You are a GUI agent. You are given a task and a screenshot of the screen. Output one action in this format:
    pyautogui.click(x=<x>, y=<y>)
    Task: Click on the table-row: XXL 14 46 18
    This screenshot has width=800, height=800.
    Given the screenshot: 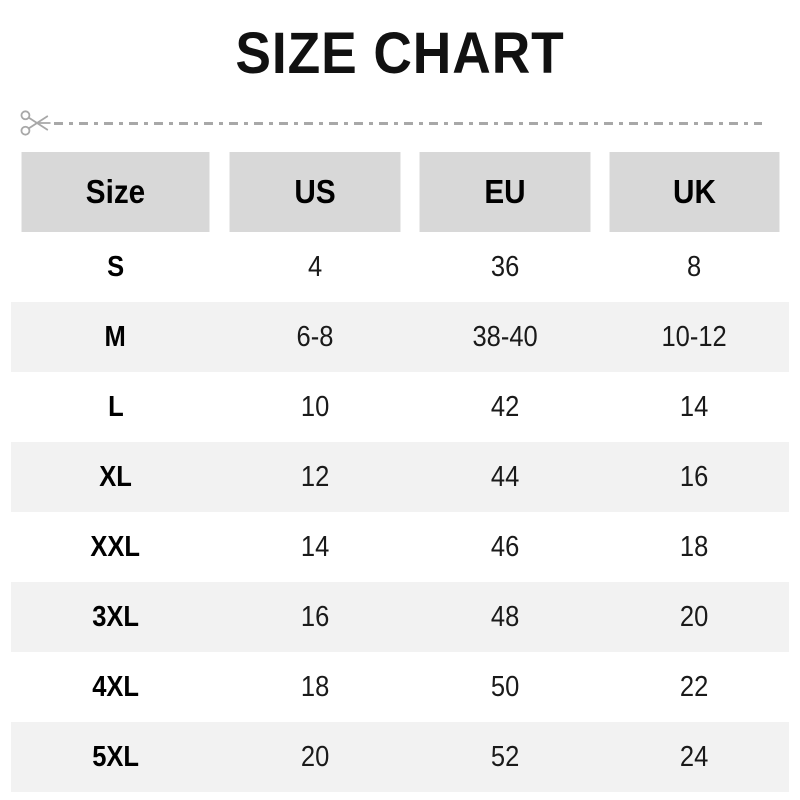 What is the action you would take?
    pyautogui.click(x=400, y=547)
    